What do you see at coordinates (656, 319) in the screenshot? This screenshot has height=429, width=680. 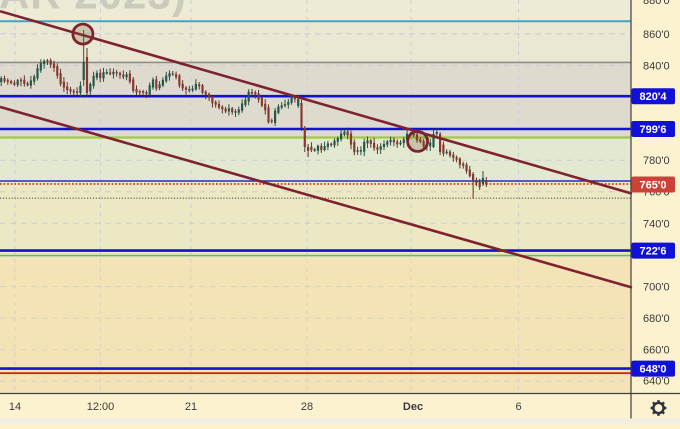 I see `svg-text: 680'0` at bounding box center [656, 319].